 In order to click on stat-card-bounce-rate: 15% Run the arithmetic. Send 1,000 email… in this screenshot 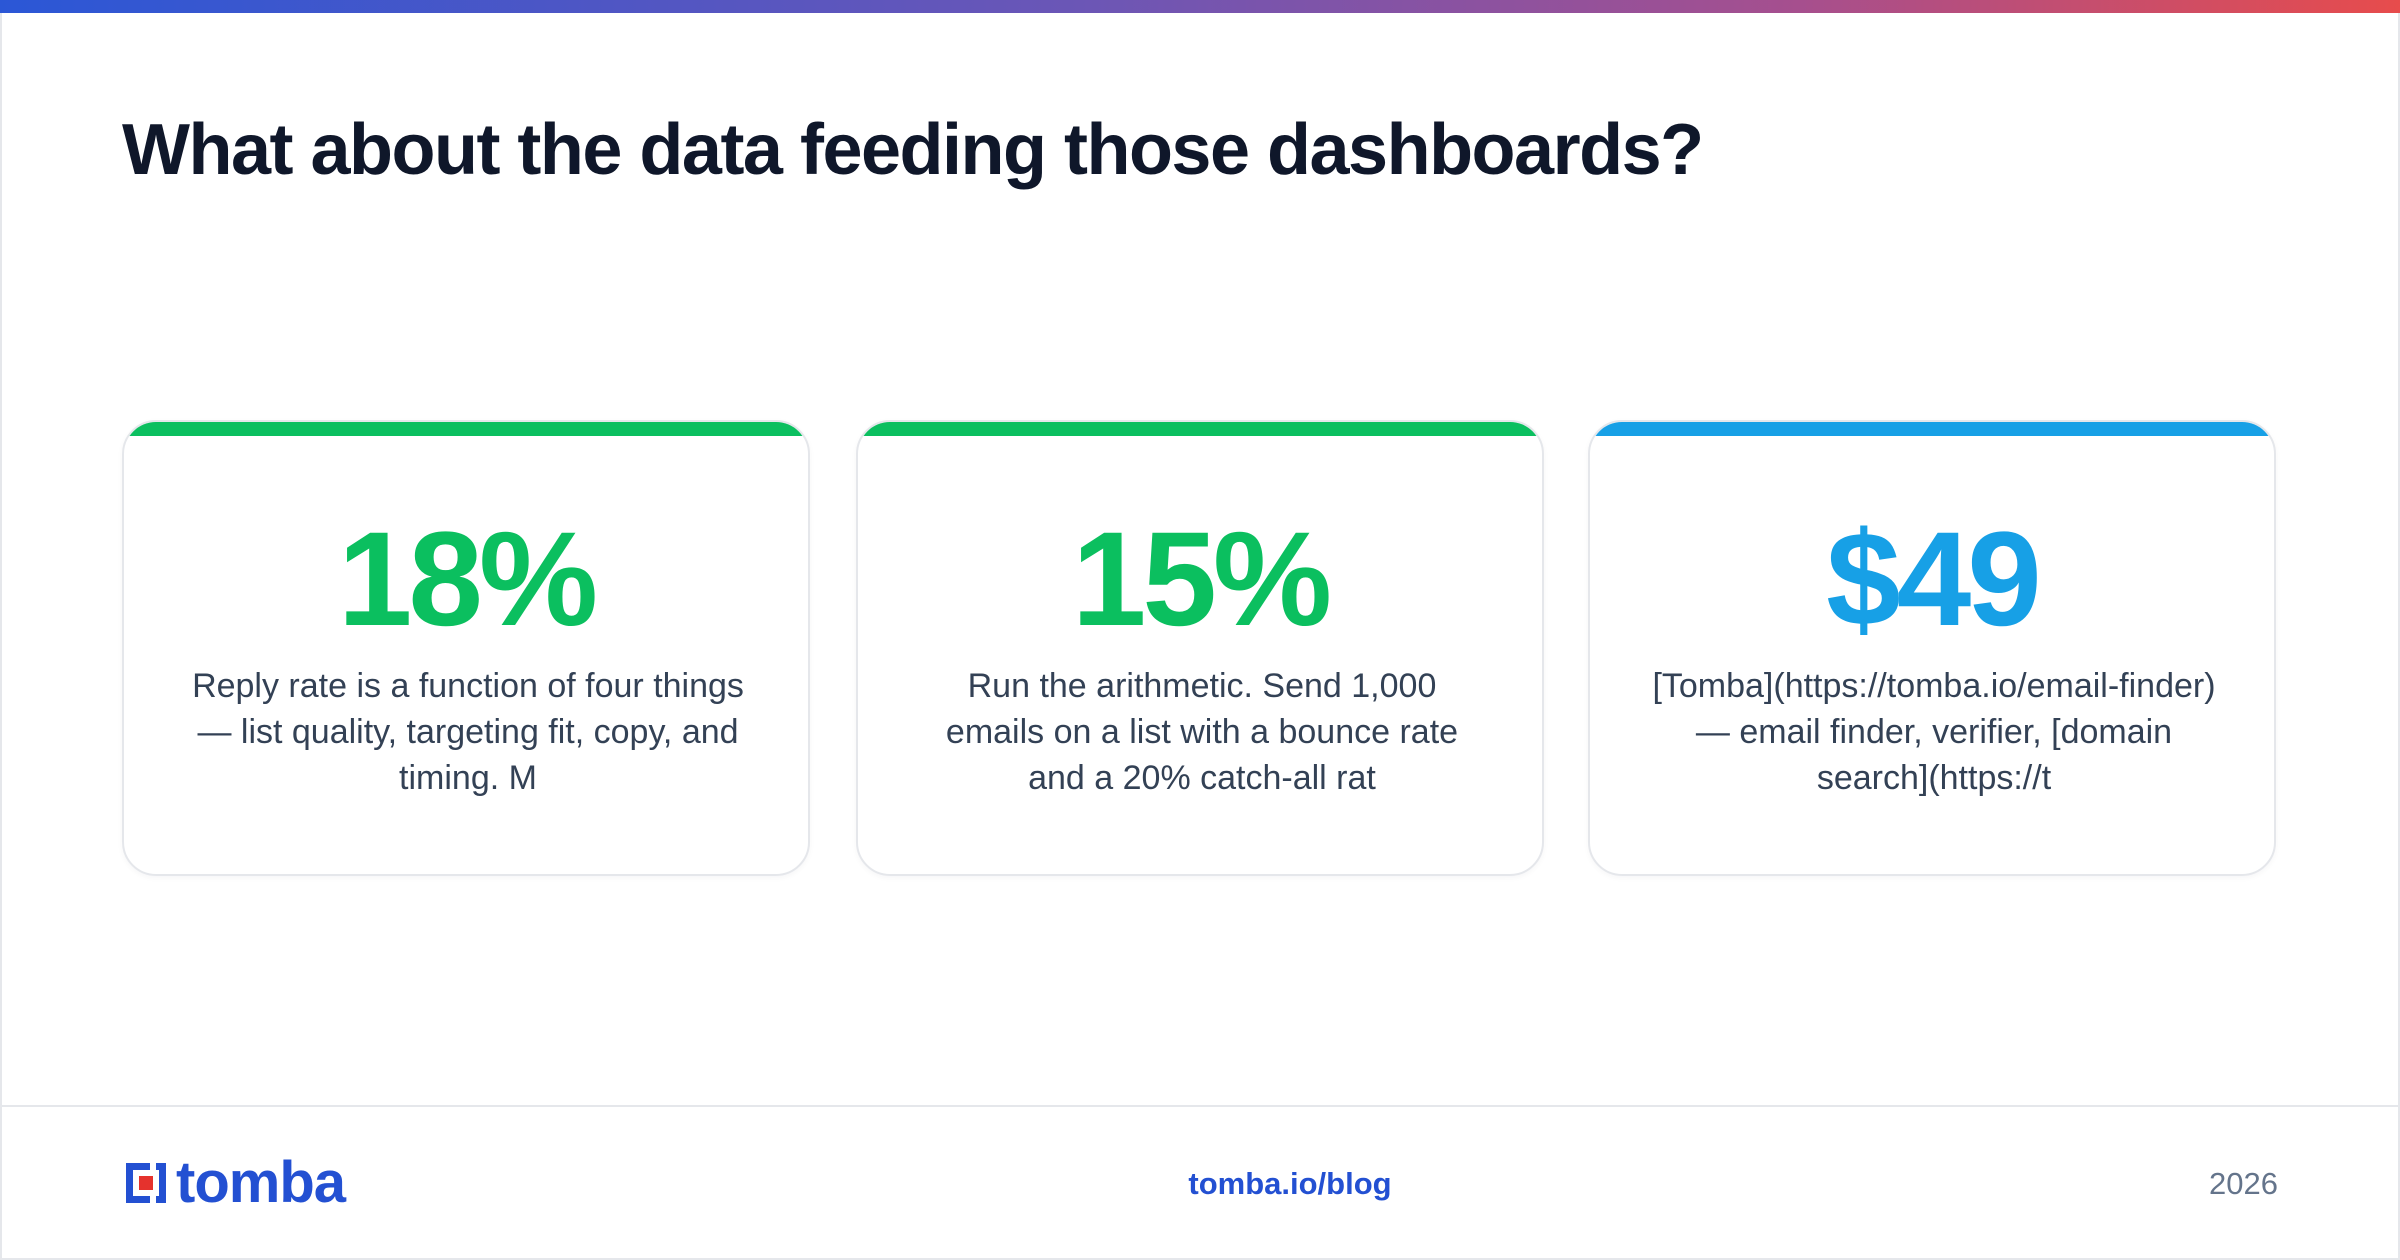, I will do `click(1200, 648)`.